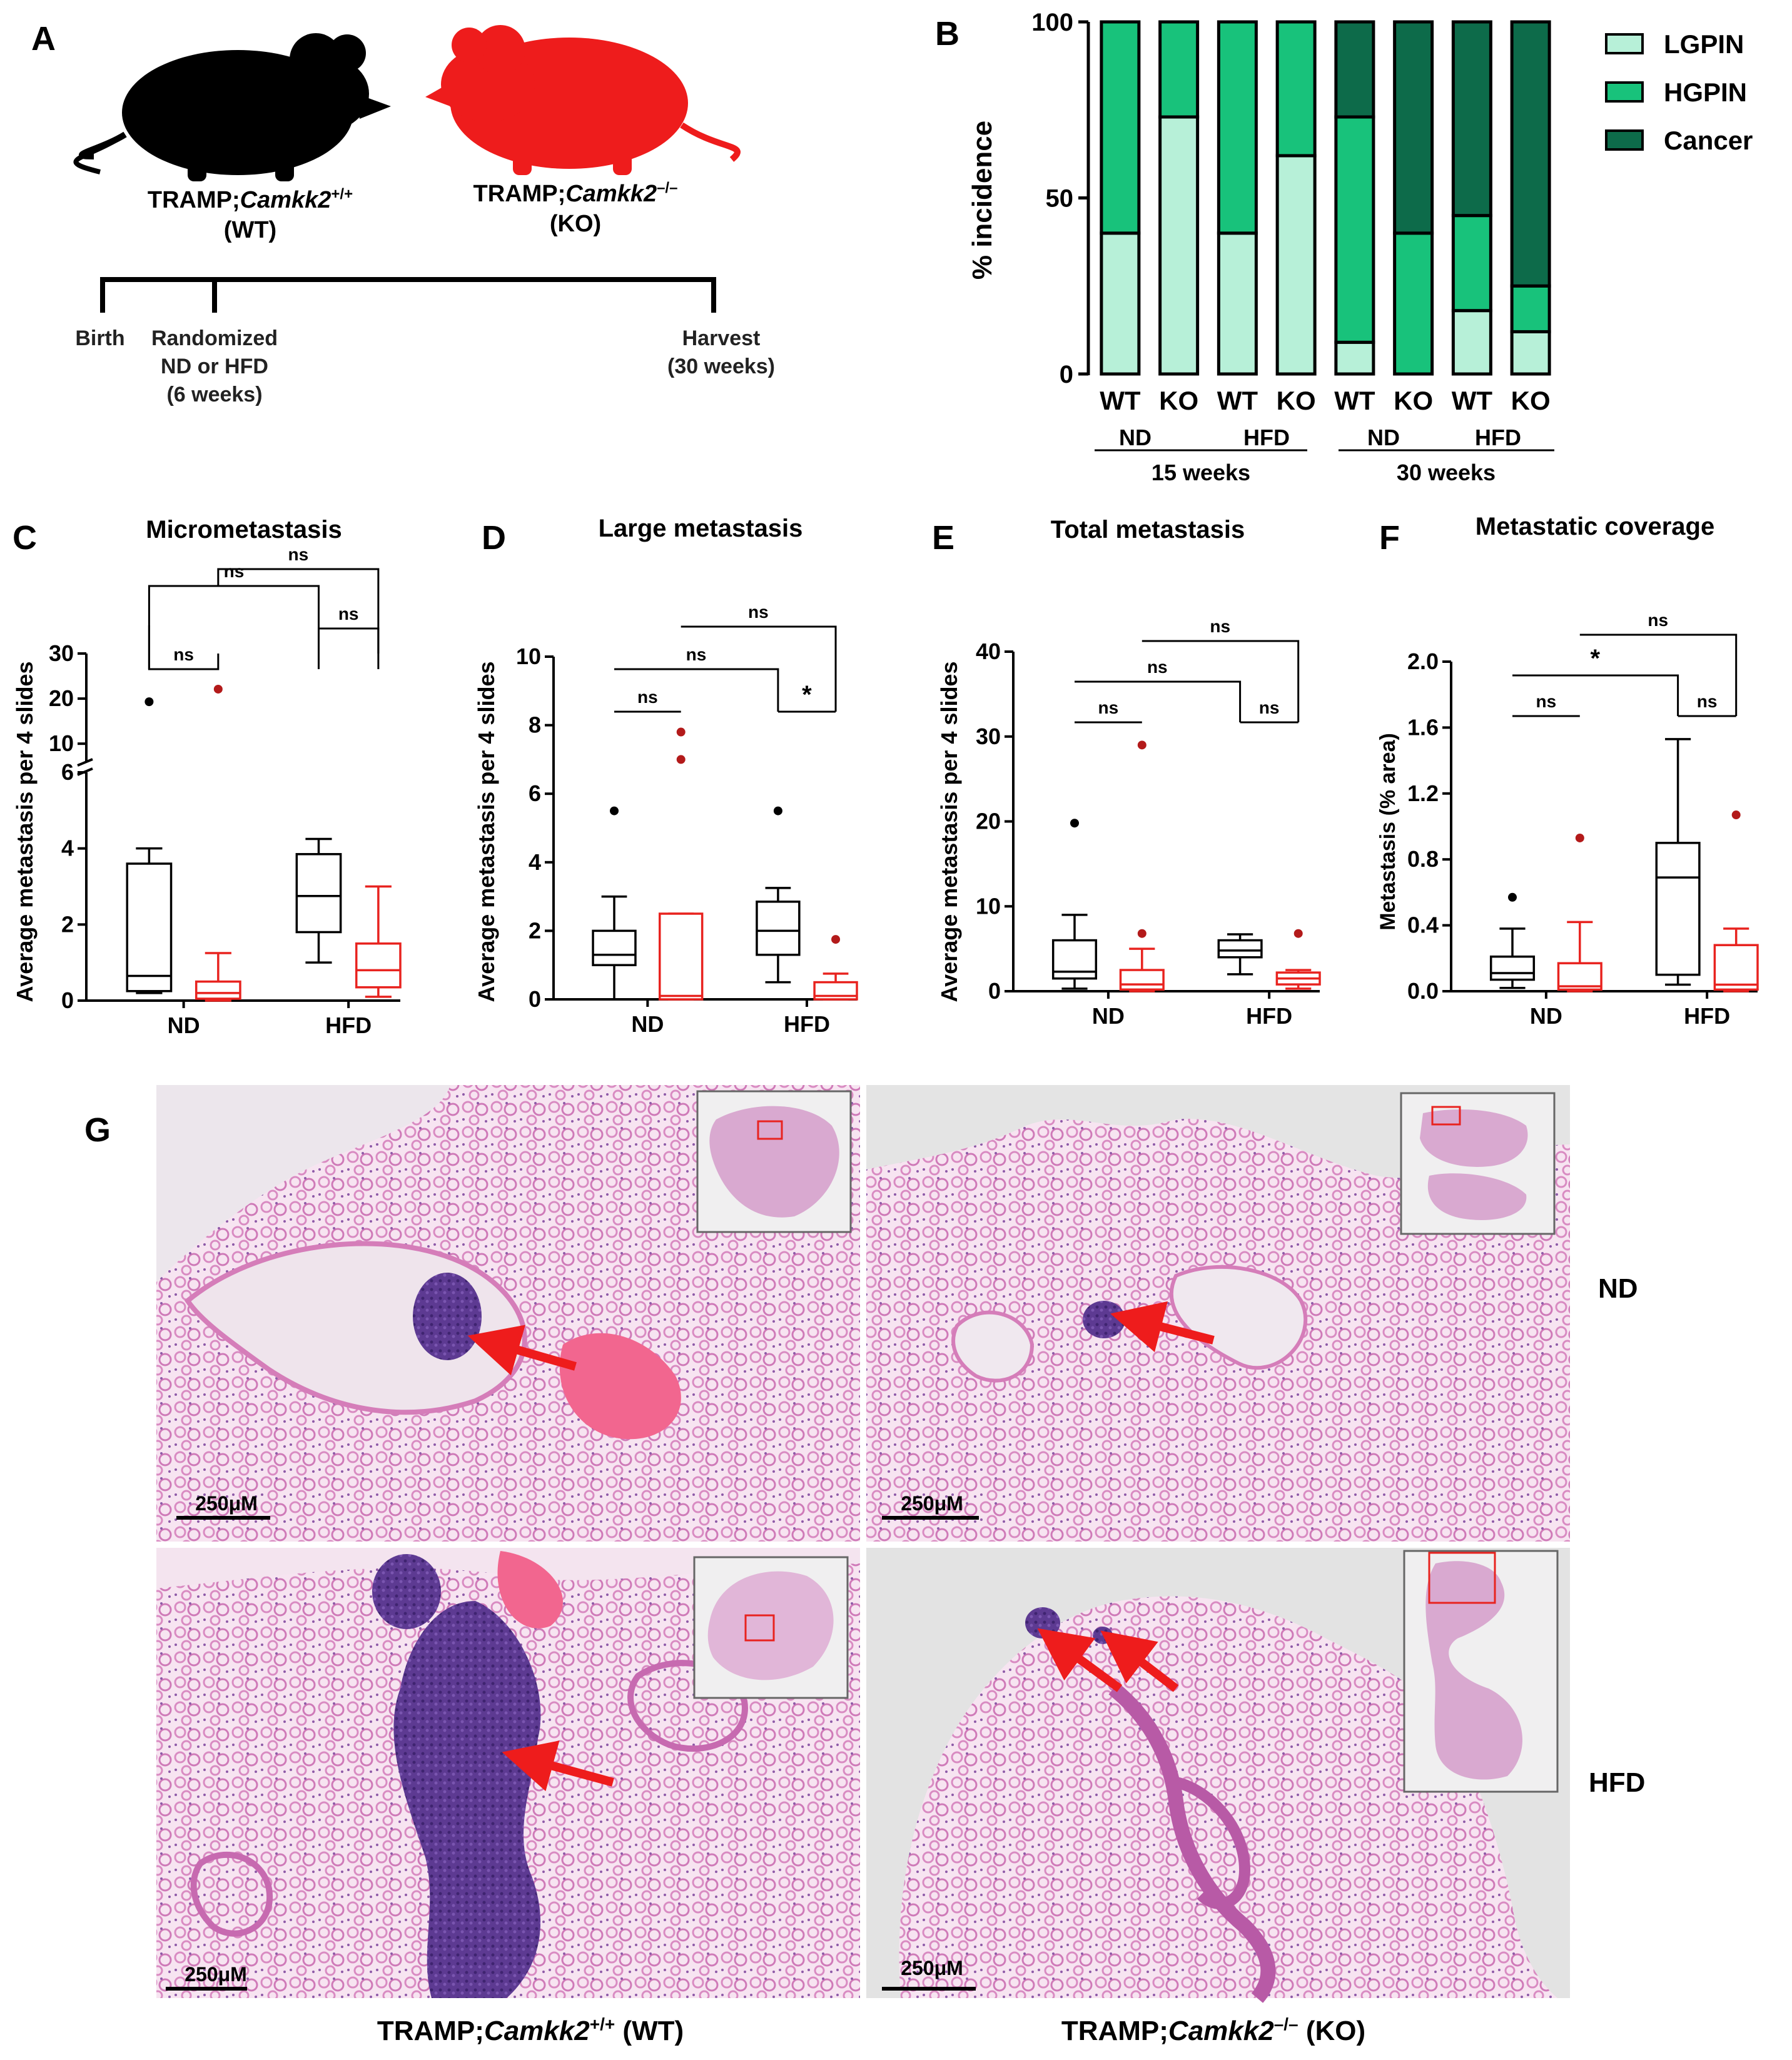 This screenshot has width=1792, height=2060. I want to click on ytick-label: 20, so click(989, 821).